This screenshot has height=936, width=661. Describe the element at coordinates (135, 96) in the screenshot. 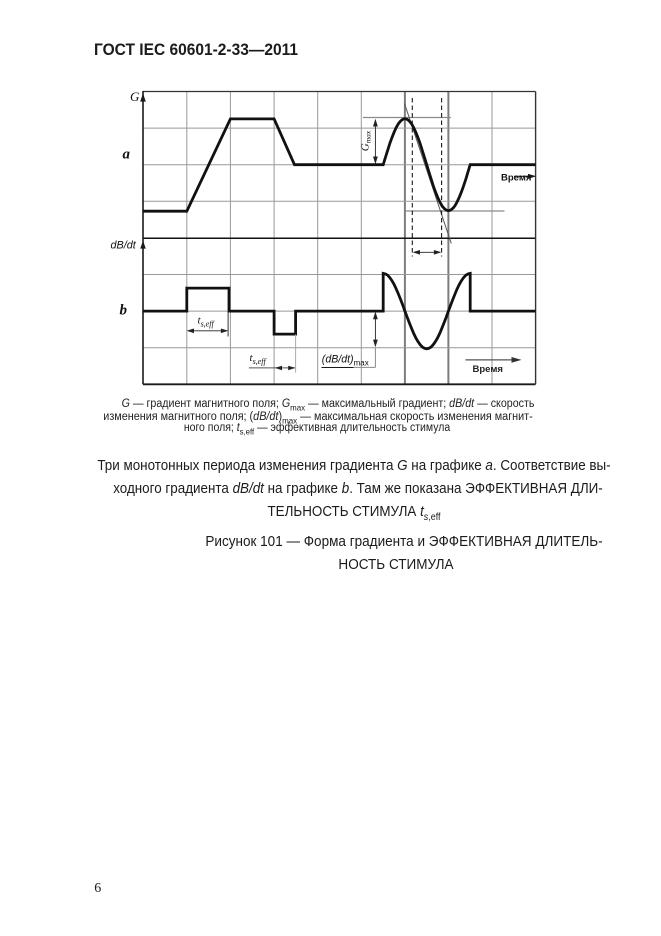

I see `svg-text: G` at that location.